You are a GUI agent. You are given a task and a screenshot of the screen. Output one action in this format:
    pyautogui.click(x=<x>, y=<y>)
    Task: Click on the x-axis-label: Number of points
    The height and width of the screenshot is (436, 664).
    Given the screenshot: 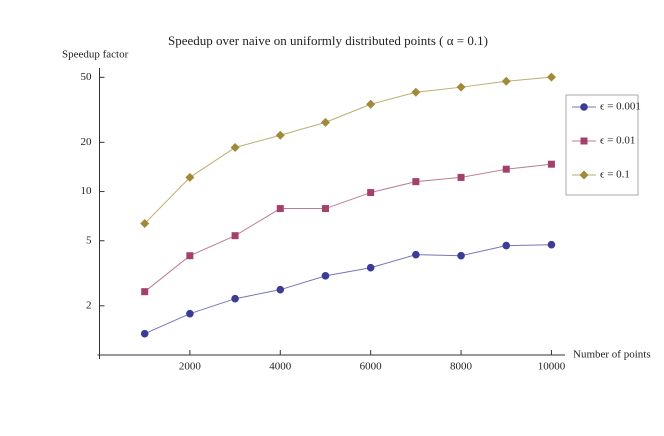 What is the action you would take?
    pyautogui.click(x=612, y=355)
    